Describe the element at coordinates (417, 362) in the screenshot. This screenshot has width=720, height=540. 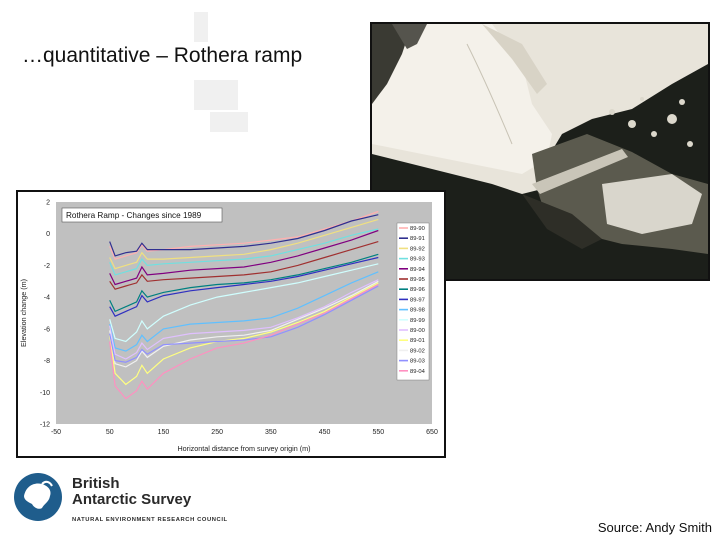
I see `legend-label: 89-03` at that location.